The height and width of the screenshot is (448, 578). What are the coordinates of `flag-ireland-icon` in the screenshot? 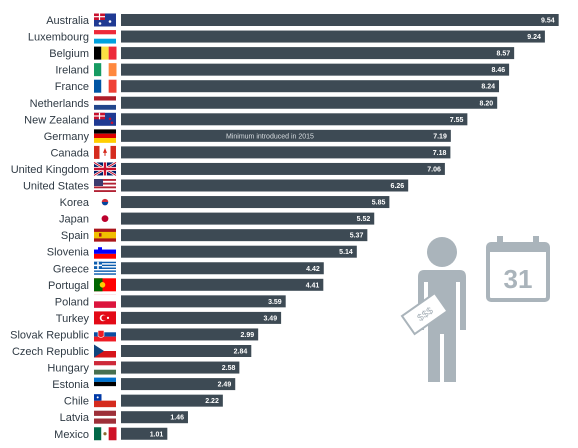 It's located at (105, 70).